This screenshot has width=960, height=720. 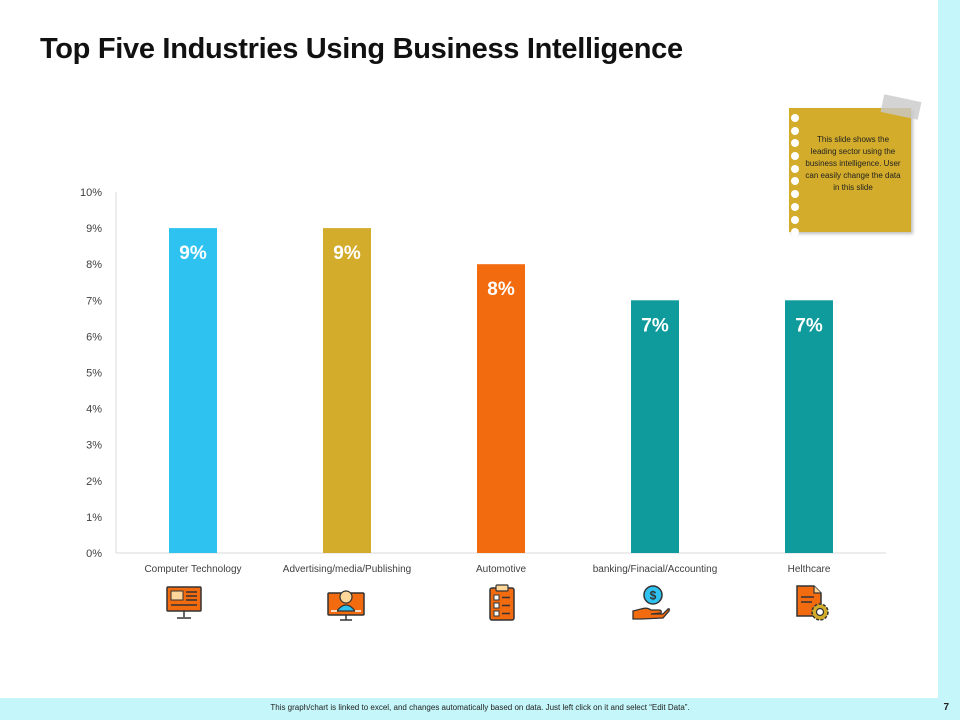 What do you see at coordinates (91, 193) in the screenshot?
I see `y-tick-label: 10%` at bounding box center [91, 193].